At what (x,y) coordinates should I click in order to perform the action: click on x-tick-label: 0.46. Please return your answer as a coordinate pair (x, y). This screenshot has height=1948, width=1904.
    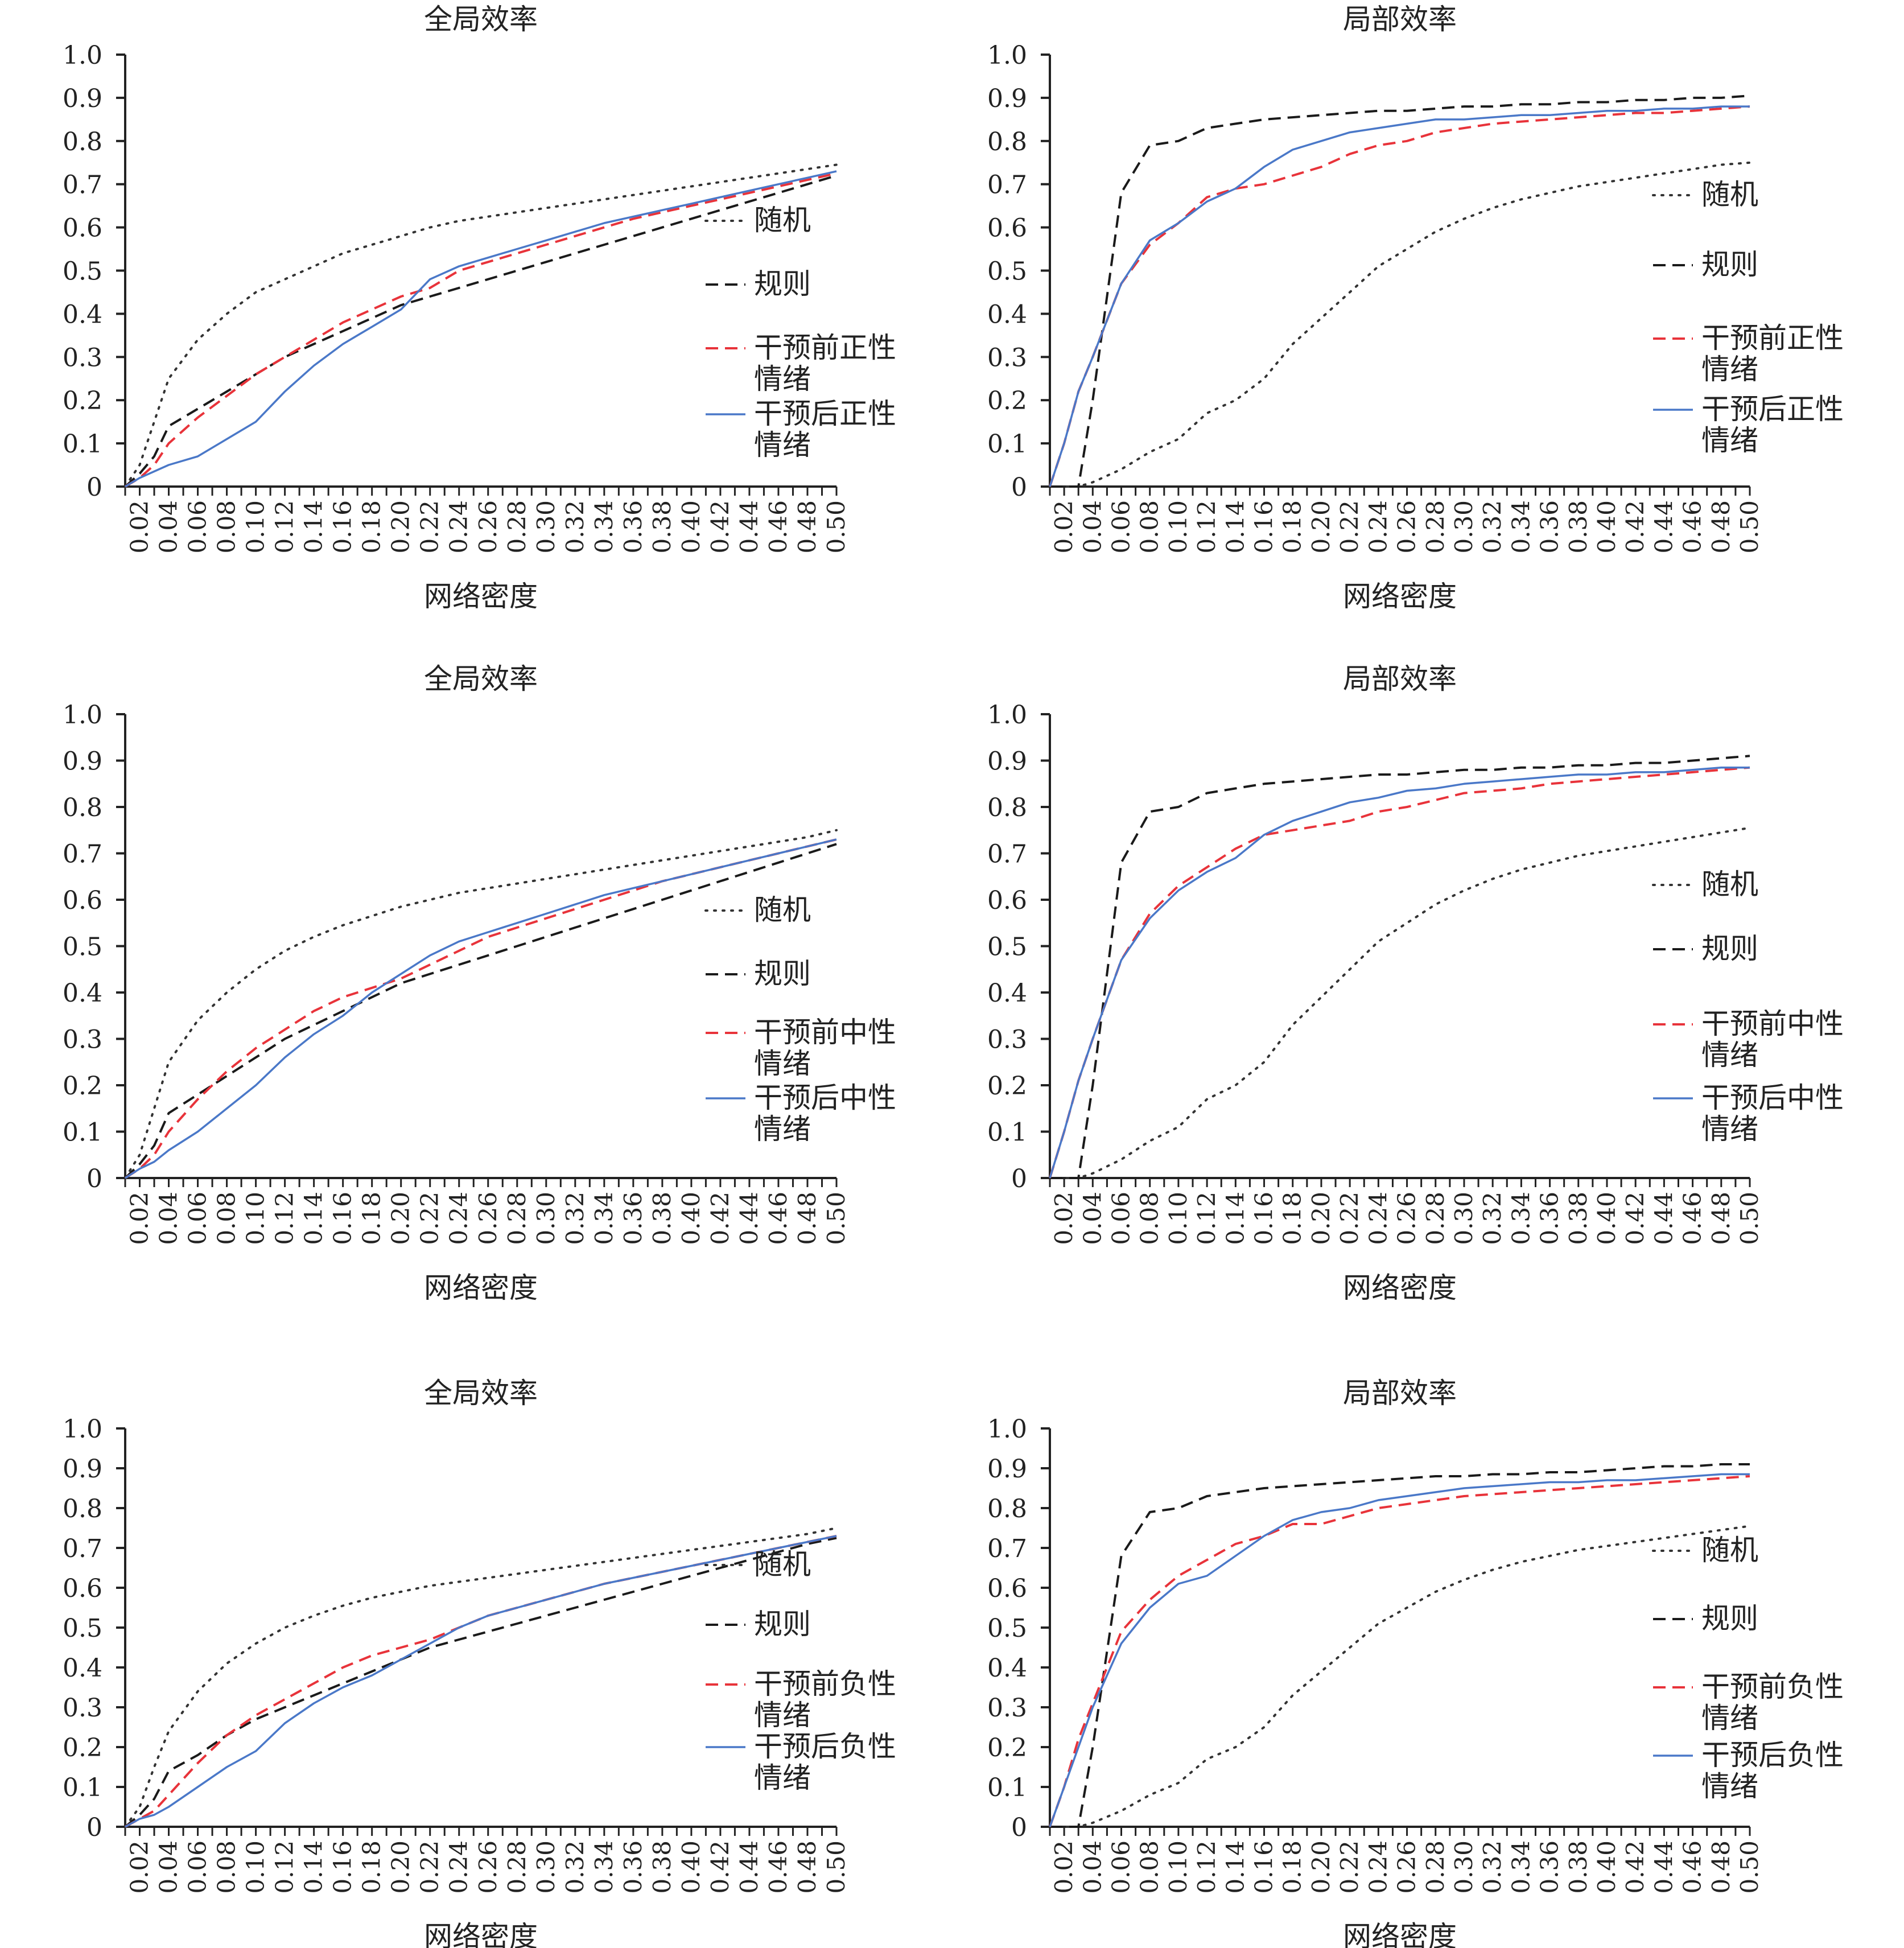
    Looking at the image, I should click on (778, 1867).